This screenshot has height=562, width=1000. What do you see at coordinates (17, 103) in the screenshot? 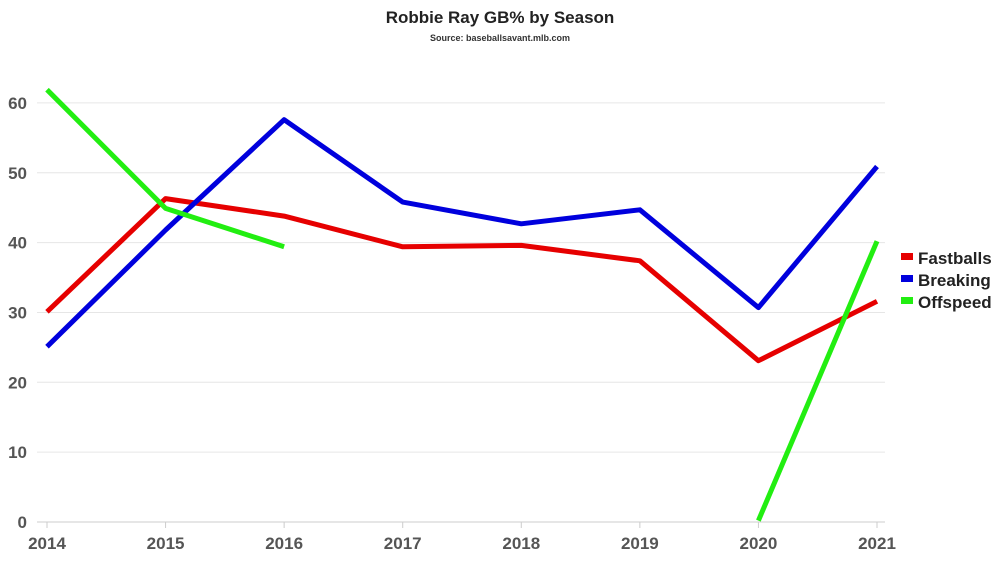
I see `y-tick-label: 60` at bounding box center [17, 103].